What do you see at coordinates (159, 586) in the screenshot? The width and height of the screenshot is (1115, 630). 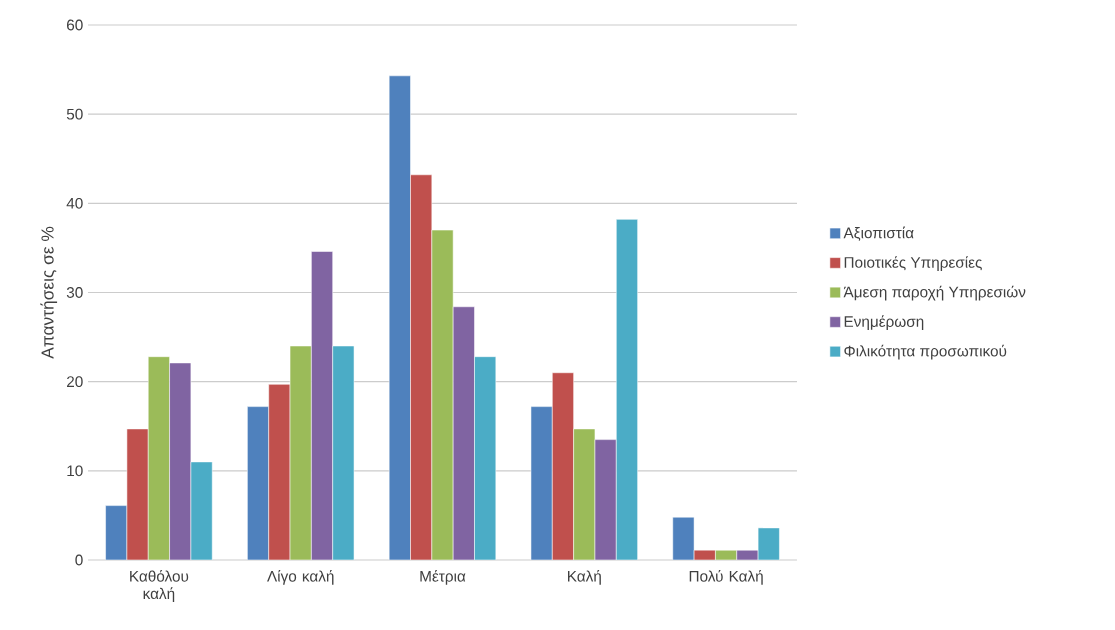 I see `x-tick-label: Καθόλου καλή` at bounding box center [159, 586].